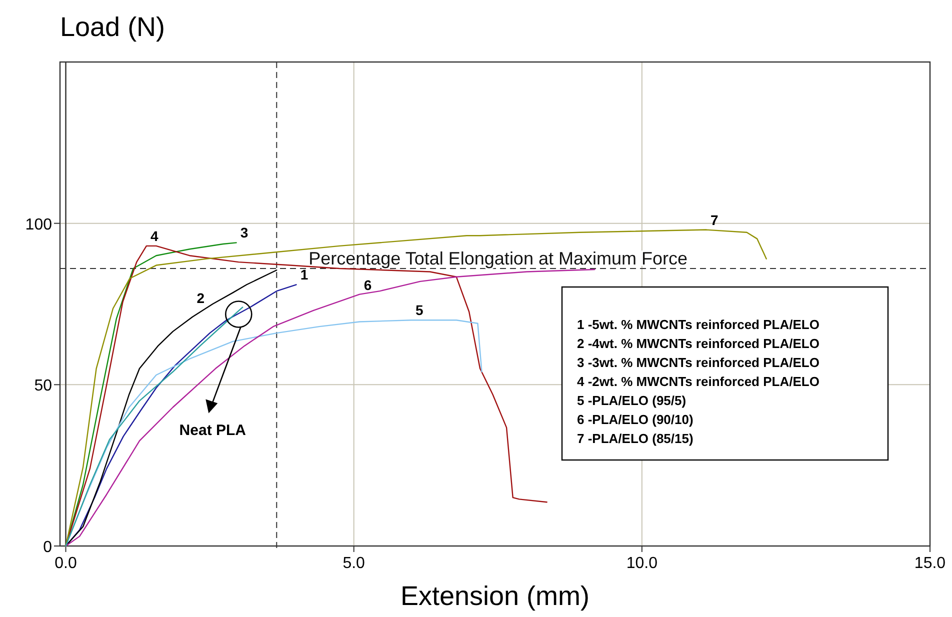 The height and width of the screenshot is (617, 952). Describe the element at coordinates (304, 274) in the screenshot. I see `series-label: 1` at that location.